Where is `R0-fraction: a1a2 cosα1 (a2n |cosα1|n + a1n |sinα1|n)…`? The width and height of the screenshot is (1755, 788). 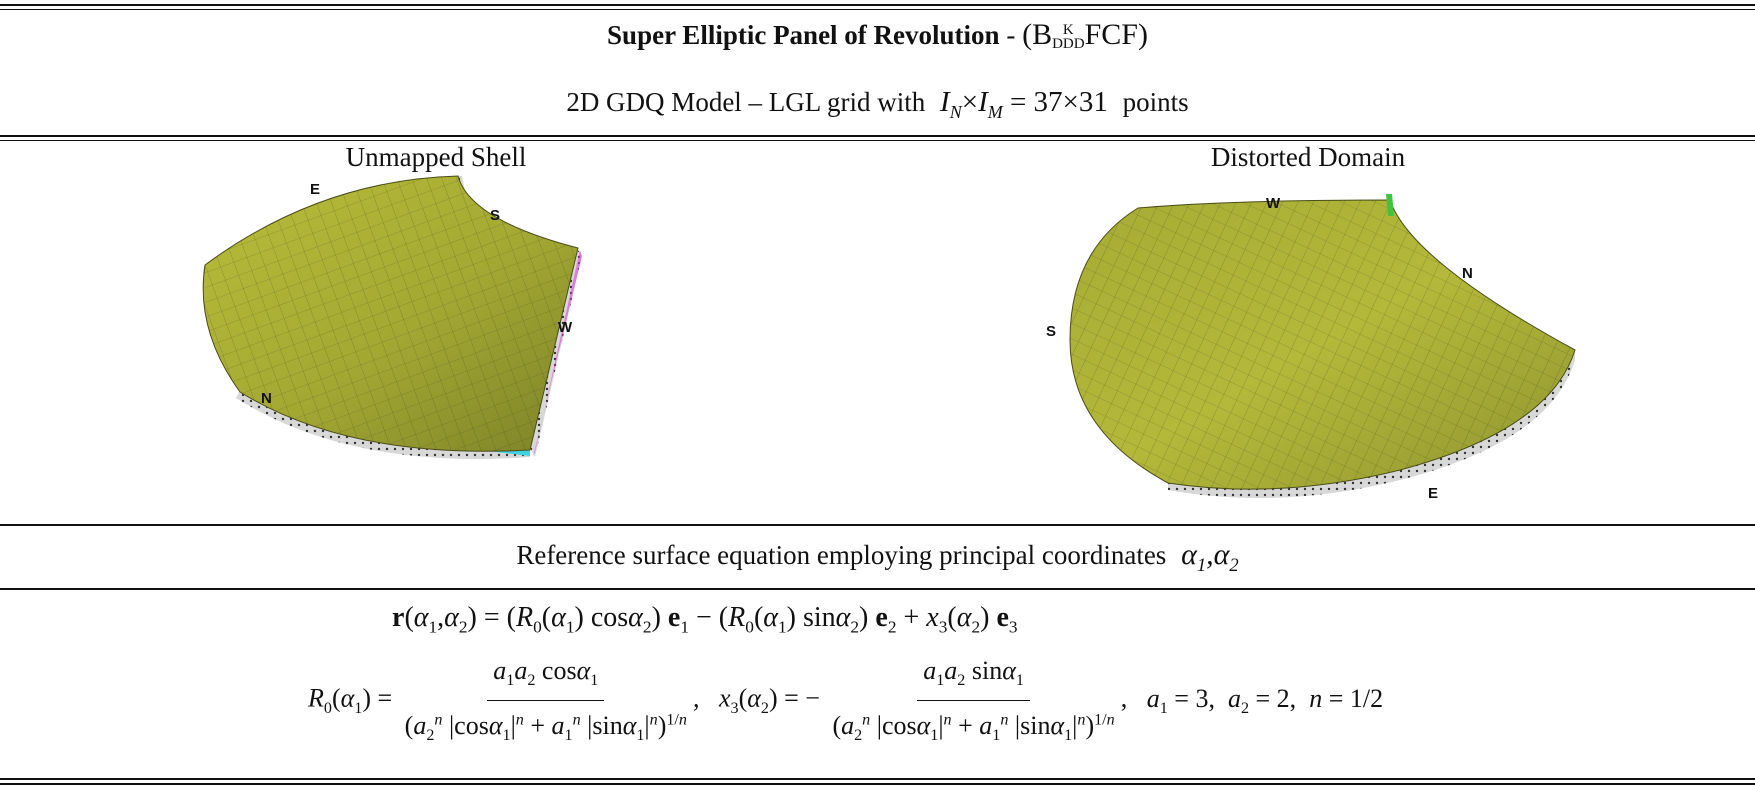 R0-fraction: a1a2 cosα1 (a2n |cosα1|n + a1n |sinα1|n)… is located at coordinates (545, 700).